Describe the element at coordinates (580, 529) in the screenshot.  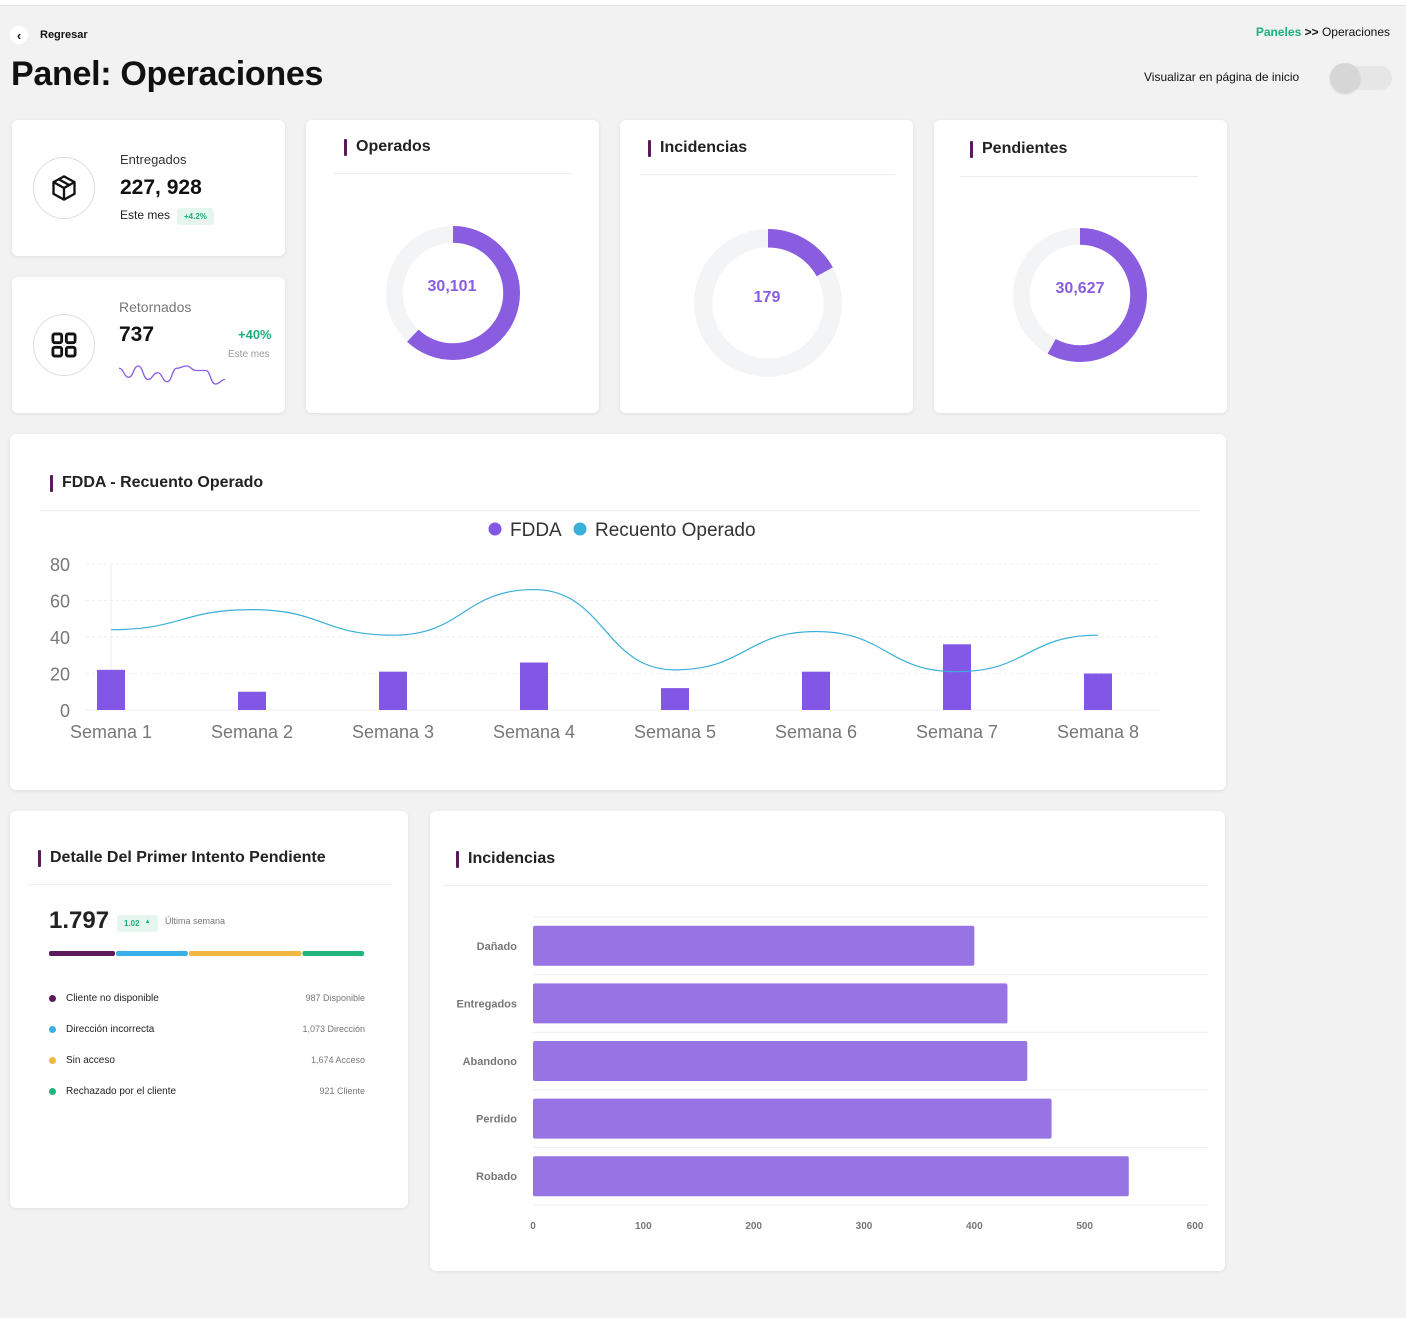
I see `legend-dot` at that location.